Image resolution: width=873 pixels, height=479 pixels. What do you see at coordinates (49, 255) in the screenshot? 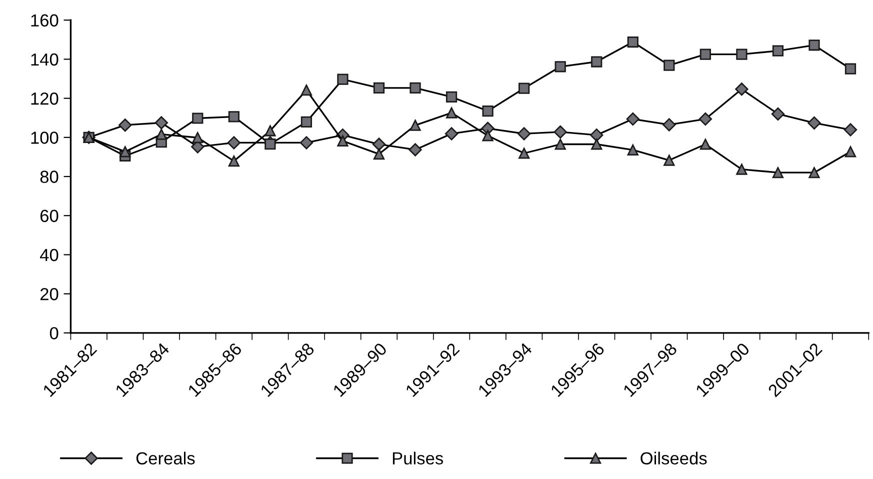
I see `y-tick-label: 40` at bounding box center [49, 255].